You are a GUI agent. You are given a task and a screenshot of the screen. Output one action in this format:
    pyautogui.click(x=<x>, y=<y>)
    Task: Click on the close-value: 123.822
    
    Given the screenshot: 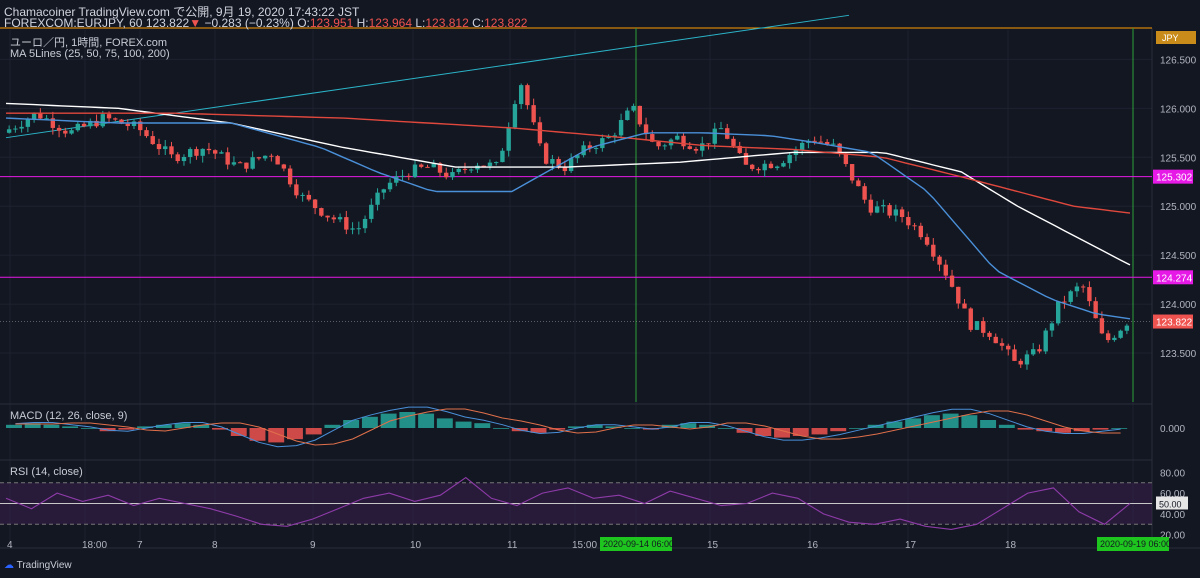 What is the action you would take?
    pyautogui.click(x=506, y=23)
    